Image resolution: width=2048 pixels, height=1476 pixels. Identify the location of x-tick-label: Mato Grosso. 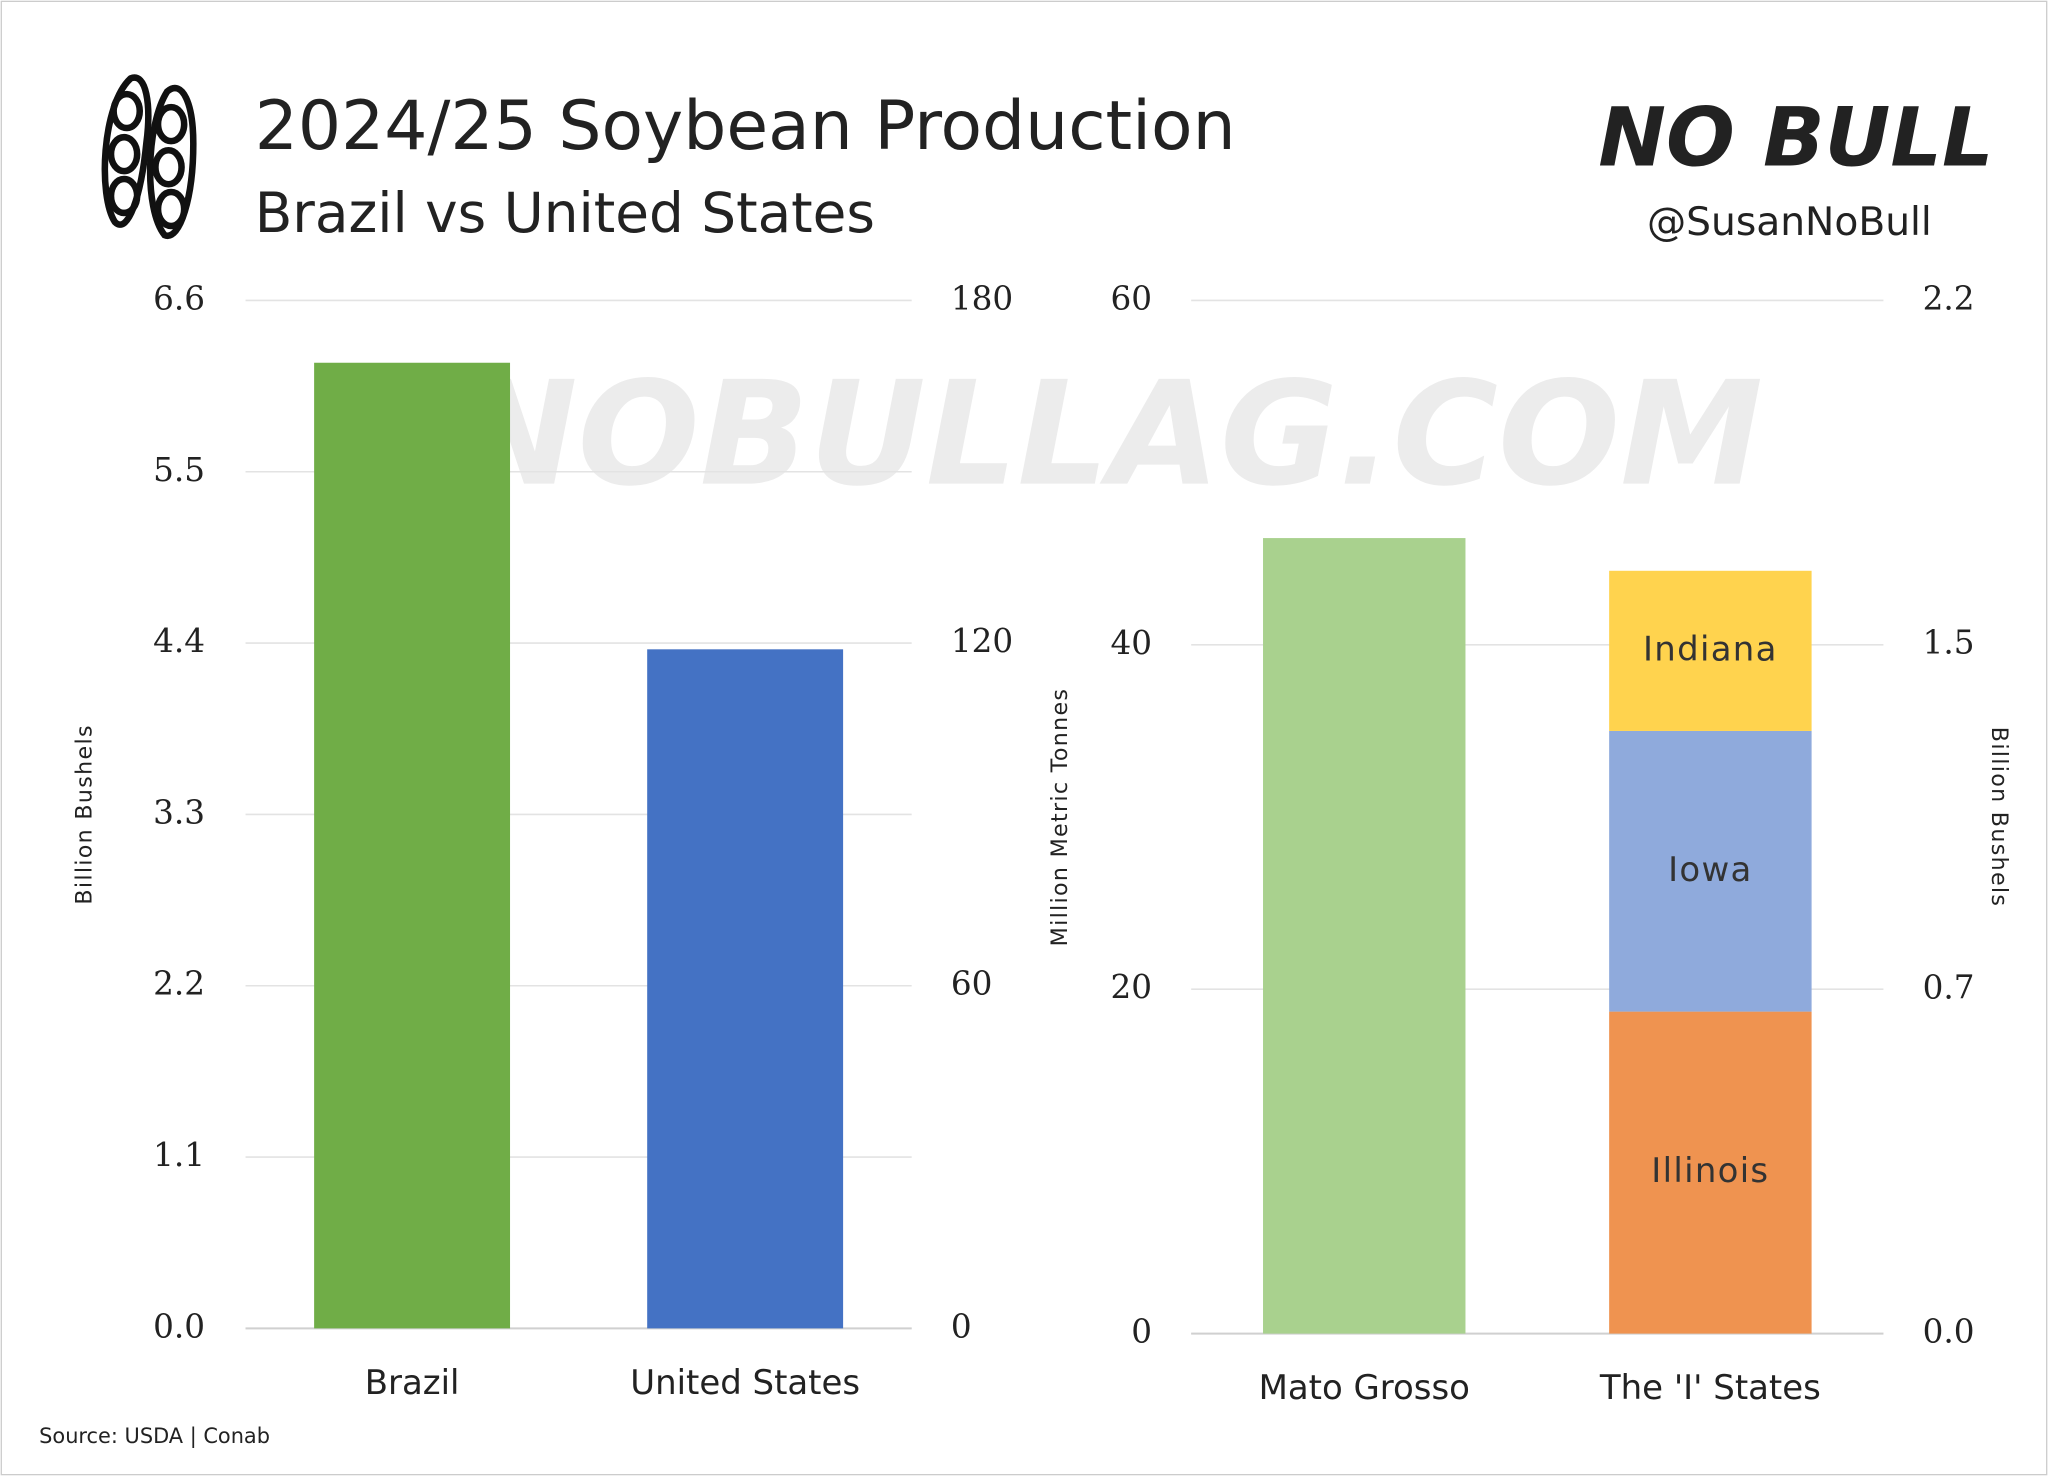
(1364, 1388).